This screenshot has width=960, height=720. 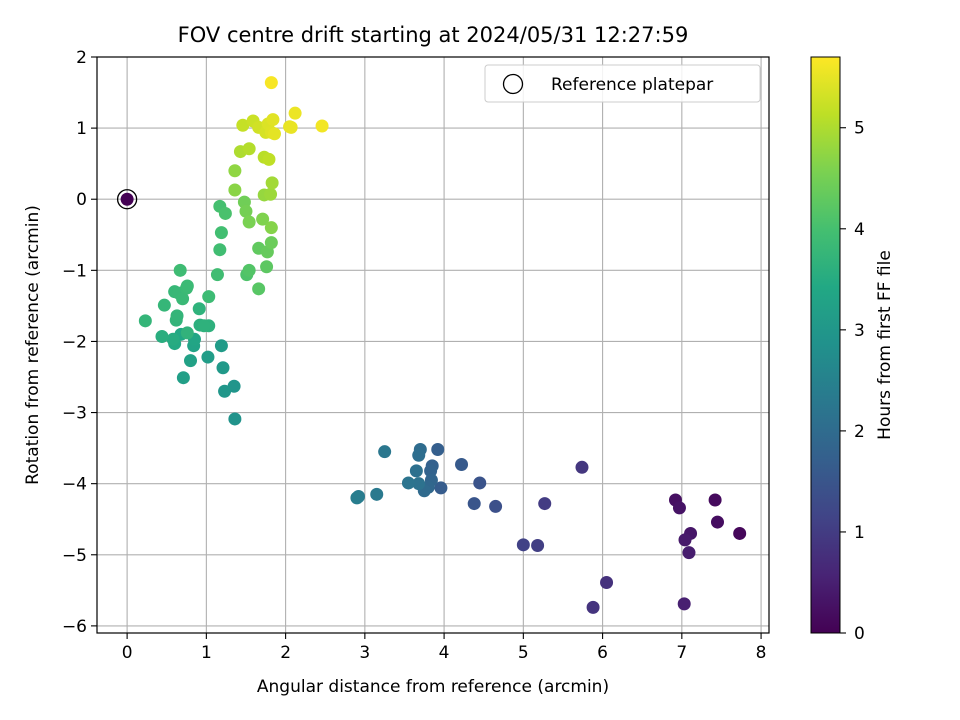 I want to click on reference-marker, so click(x=127, y=199).